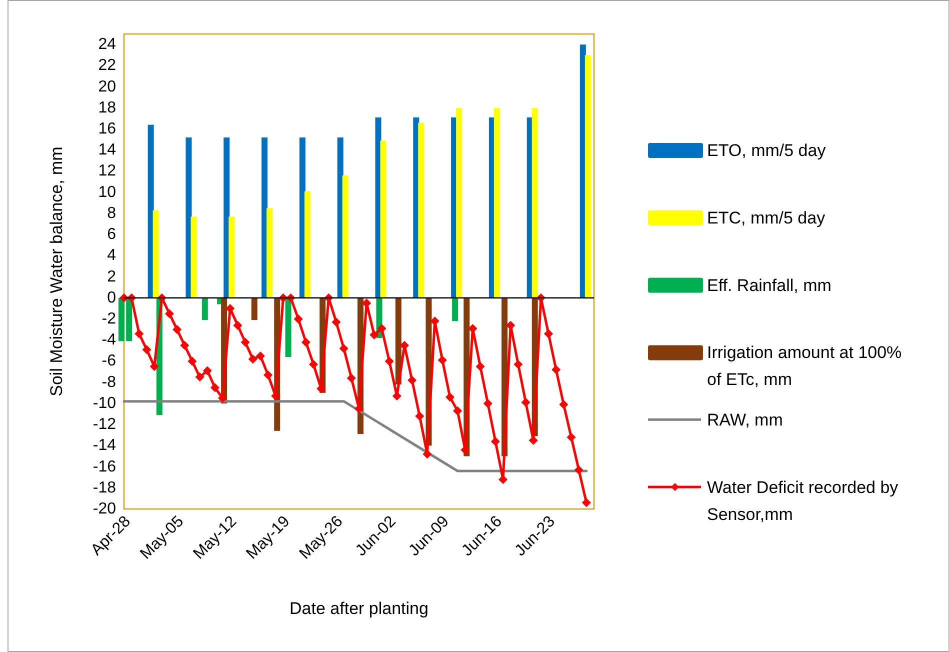  I want to click on y-tick-label: 8, so click(111, 213).